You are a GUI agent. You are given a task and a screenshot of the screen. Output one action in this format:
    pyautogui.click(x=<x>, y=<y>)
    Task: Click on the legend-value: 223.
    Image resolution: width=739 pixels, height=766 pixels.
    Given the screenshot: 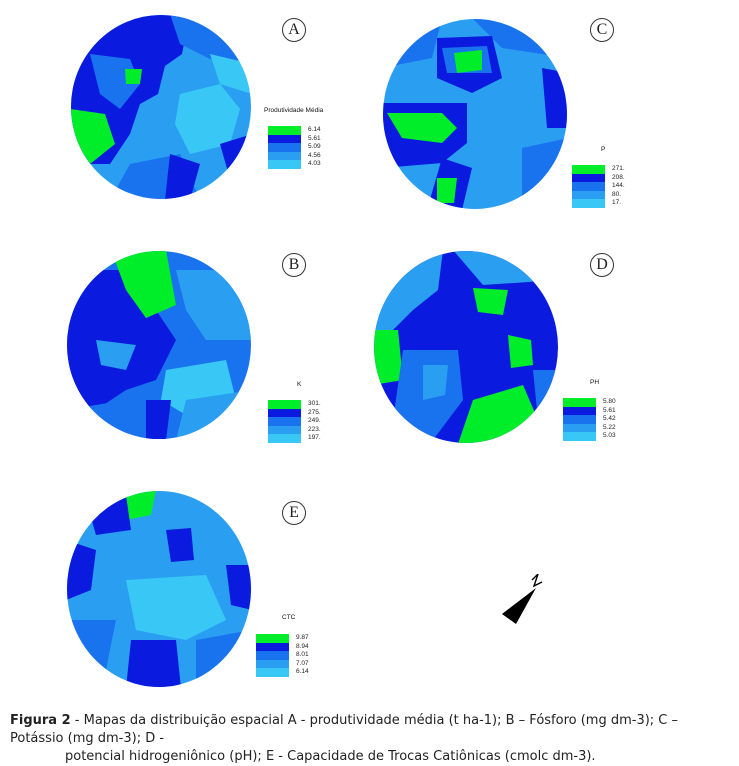 What is the action you would take?
    pyautogui.click(x=314, y=429)
    